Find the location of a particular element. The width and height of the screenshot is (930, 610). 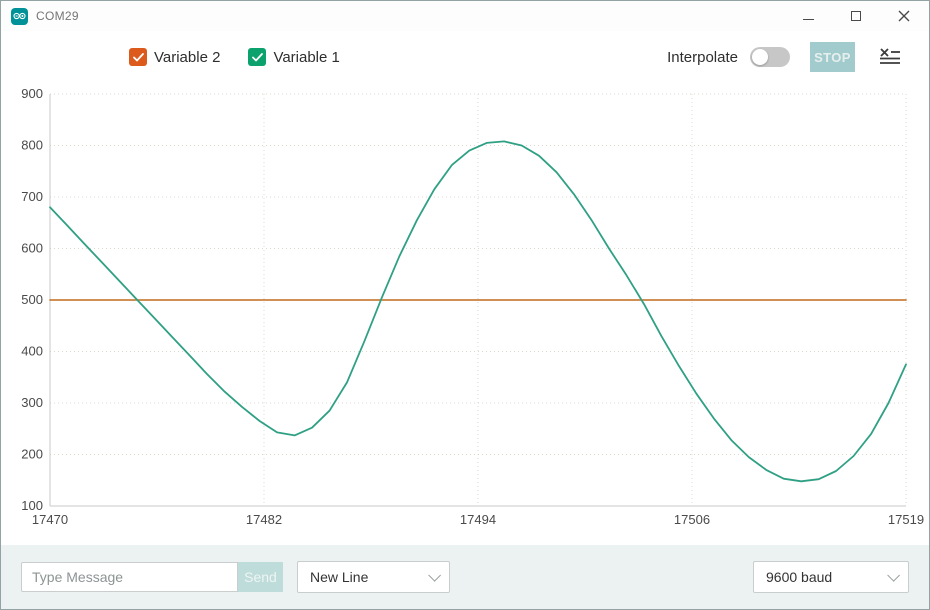

close-icon is located at coordinates (904, 16).